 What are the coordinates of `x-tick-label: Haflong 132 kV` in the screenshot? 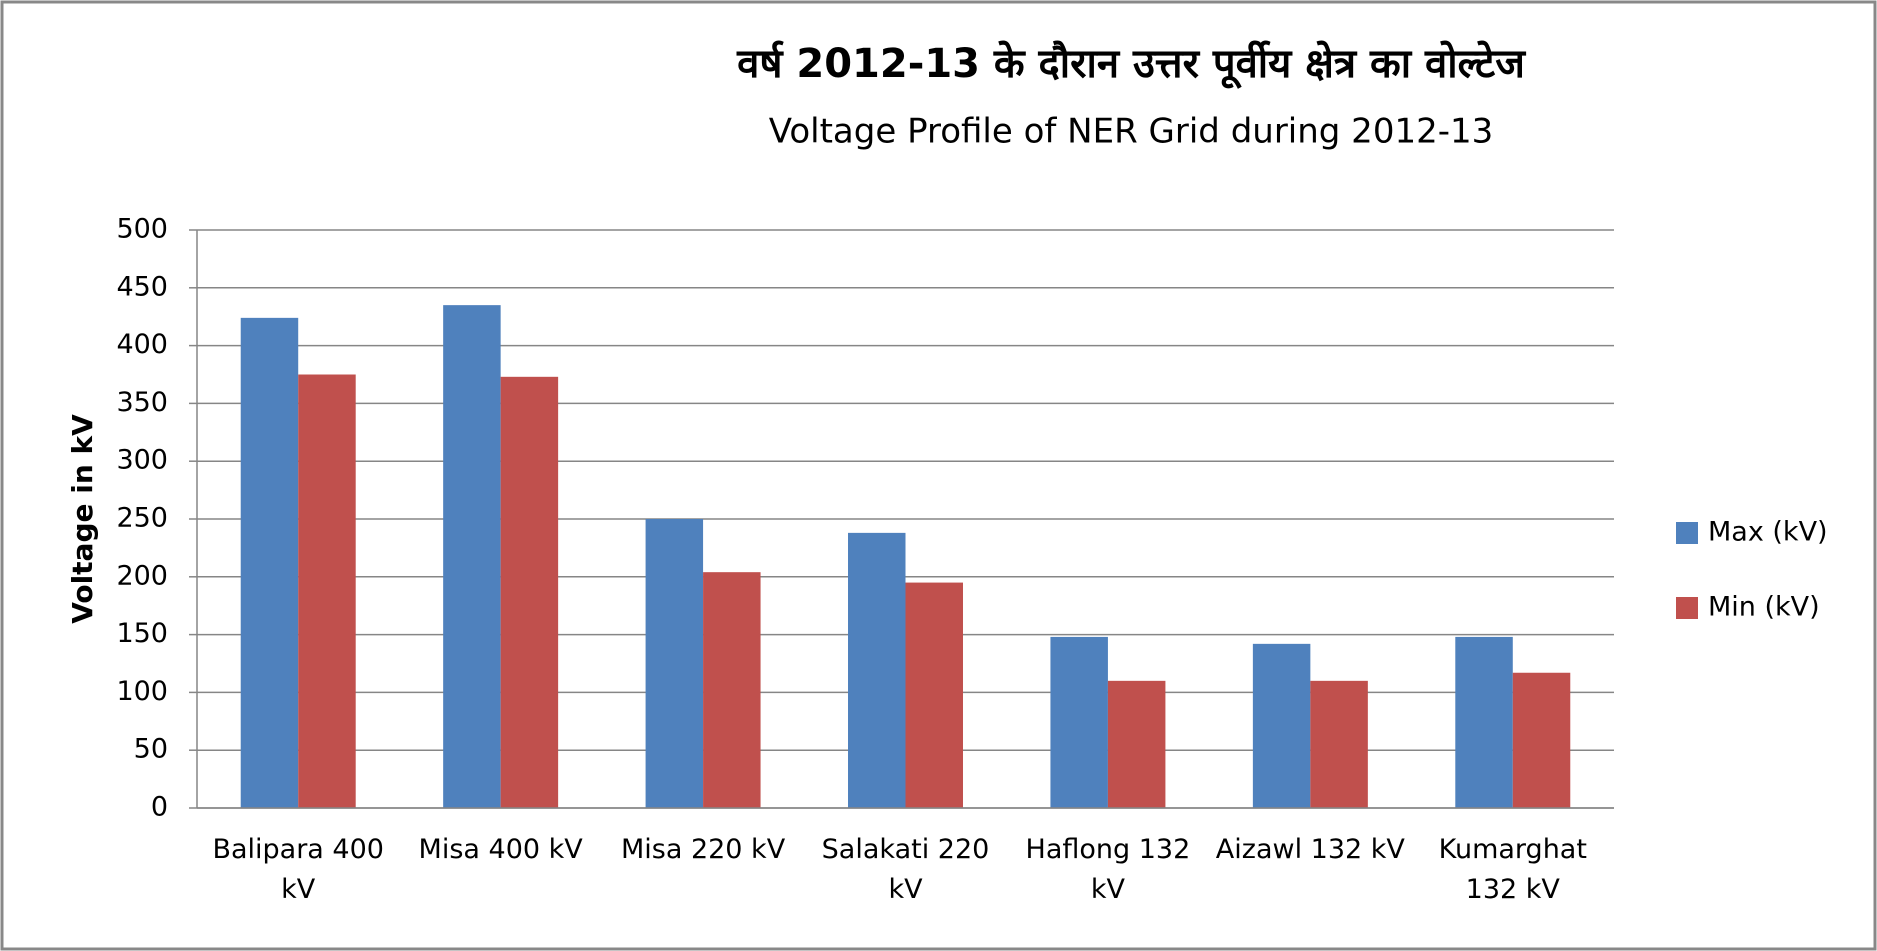 It's located at (1108, 869).